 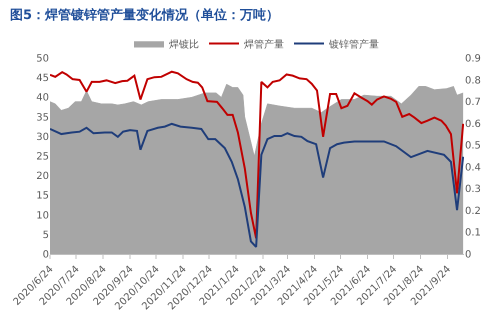 What do you see at coordinates (42, 59) in the screenshot?
I see `y-tick-label: 50` at bounding box center [42, 59].